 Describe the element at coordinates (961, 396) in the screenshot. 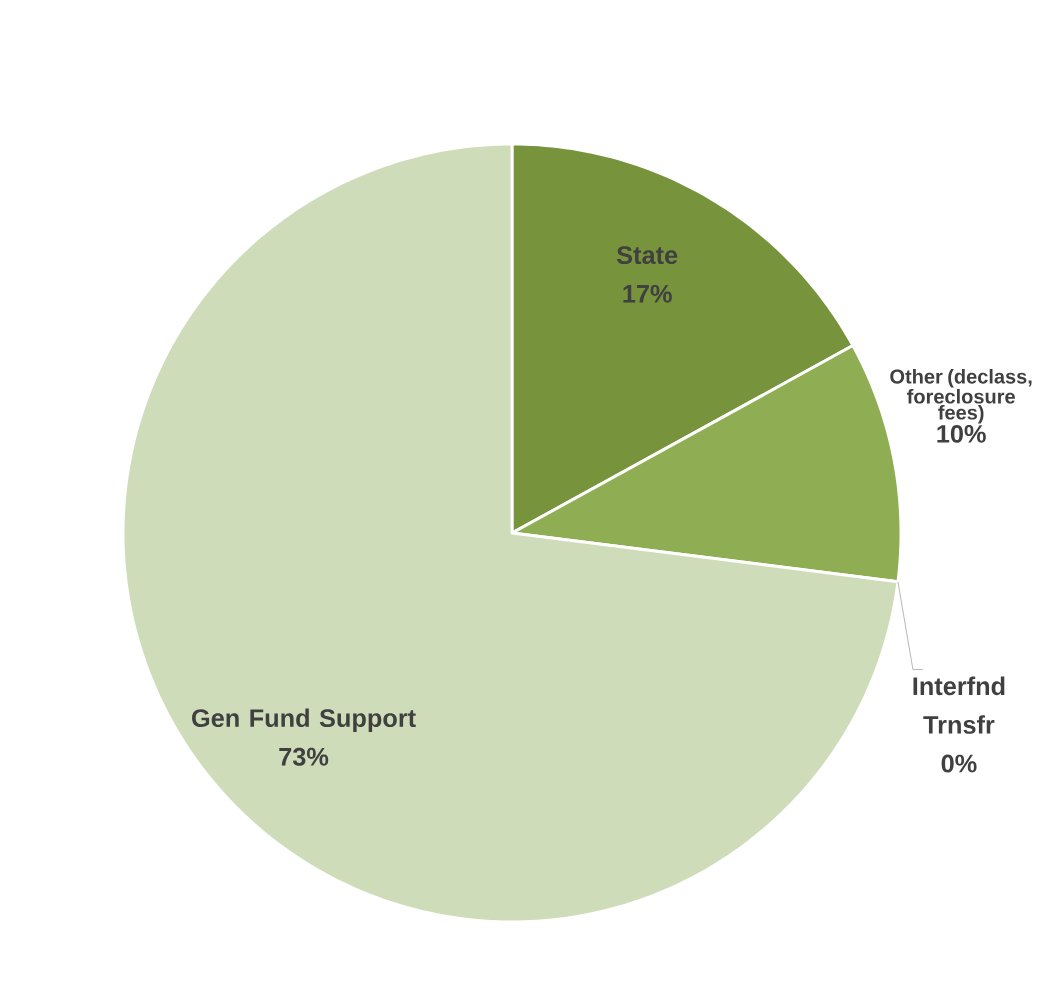

I see `slice-label: Other (declass, foreclosure fees)` at that location.